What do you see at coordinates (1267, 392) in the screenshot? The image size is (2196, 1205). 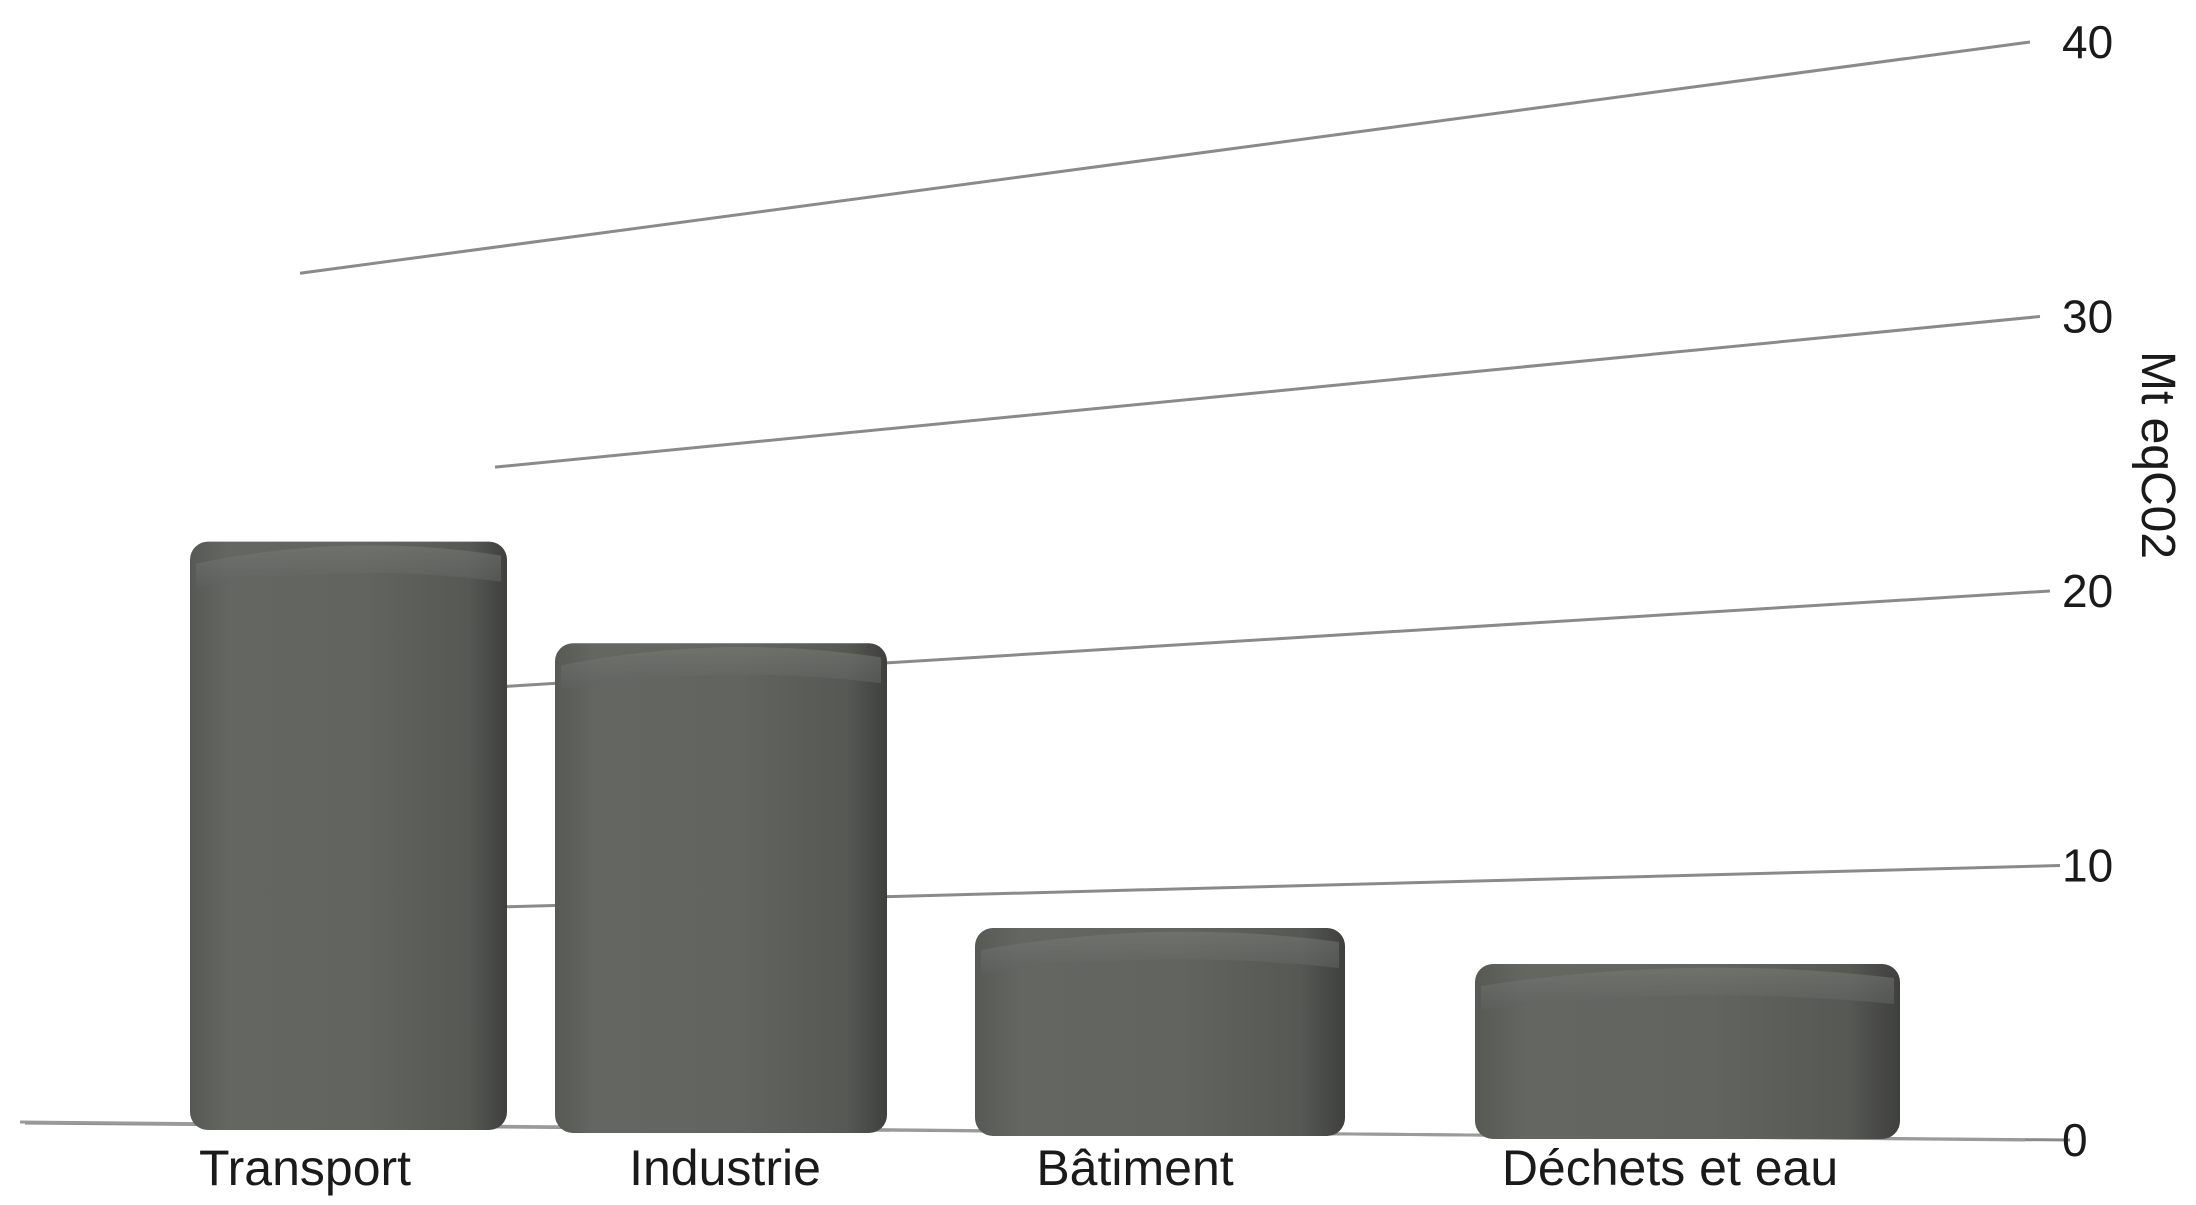 I see `gridline` at bounding box center [1267, 392].